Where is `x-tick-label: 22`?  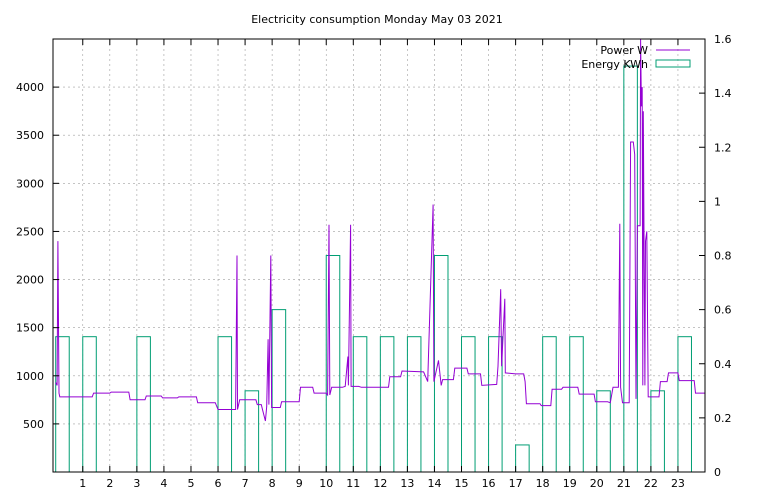 x-tick-label: 22 is located at coordinates (651, 483).